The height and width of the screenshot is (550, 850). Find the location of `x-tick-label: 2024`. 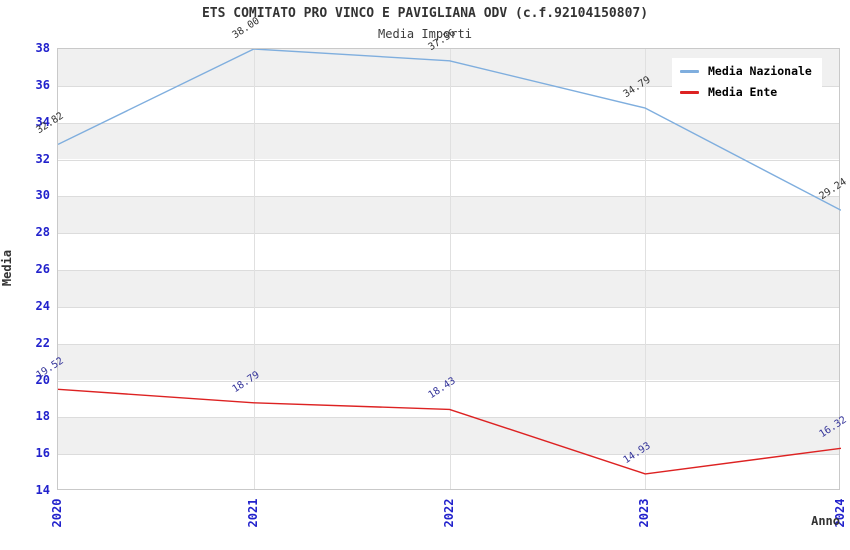

x-tick-label: 2024 is located at coordinates (840, 513).